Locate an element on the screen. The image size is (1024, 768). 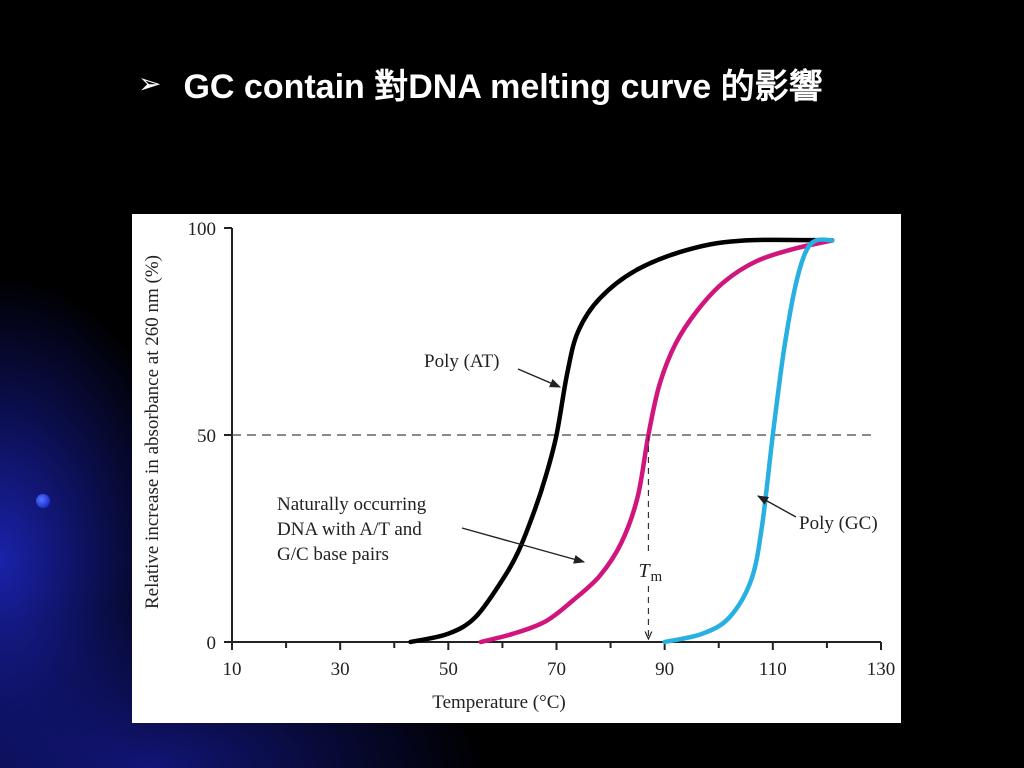
tm-label: T is located at coordinates (644, 571).